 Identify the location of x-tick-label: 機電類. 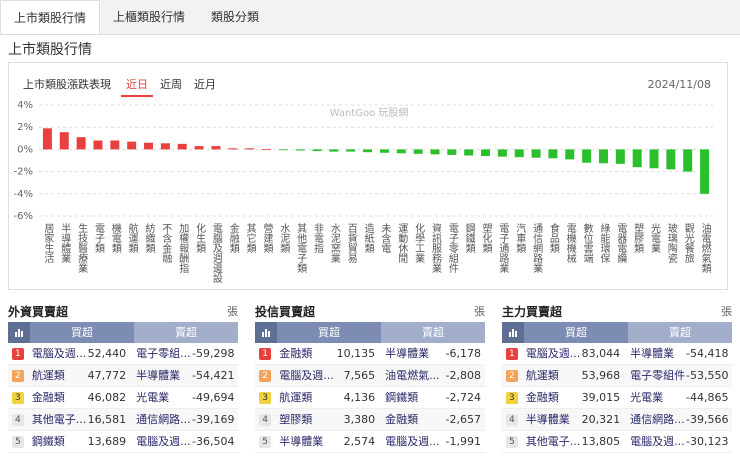
(115, 238).